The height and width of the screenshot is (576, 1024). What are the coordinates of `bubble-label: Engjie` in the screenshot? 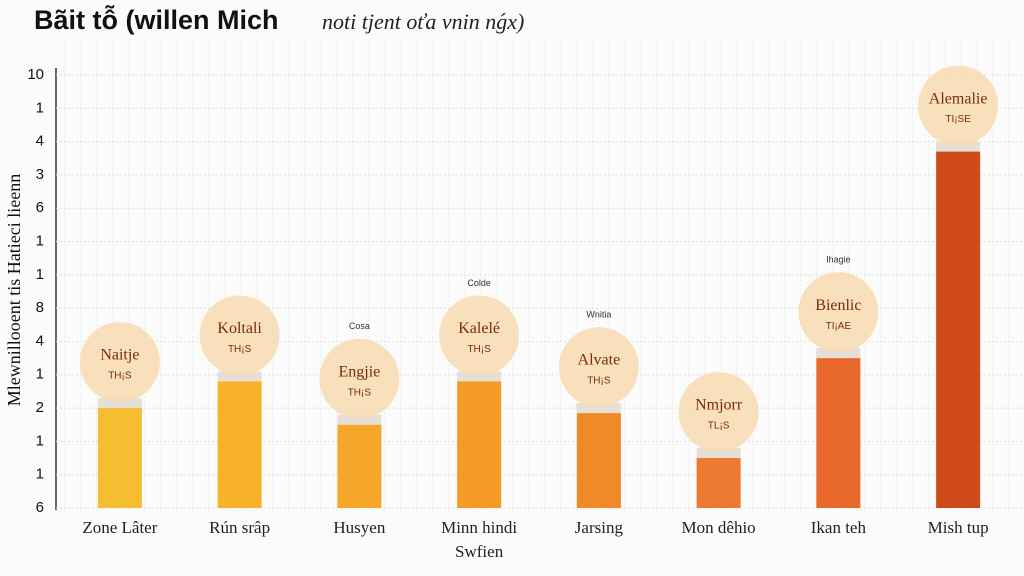 It's located at (359, 371).